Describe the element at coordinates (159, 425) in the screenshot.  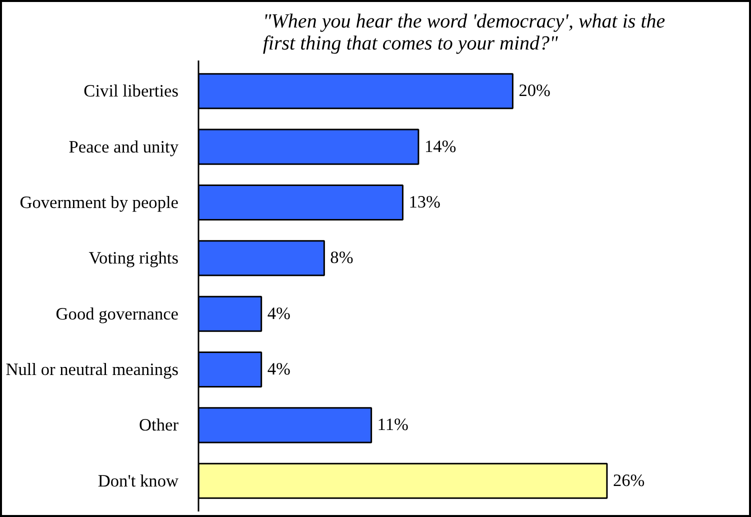
I see `y-tick-label: Other` at that location.